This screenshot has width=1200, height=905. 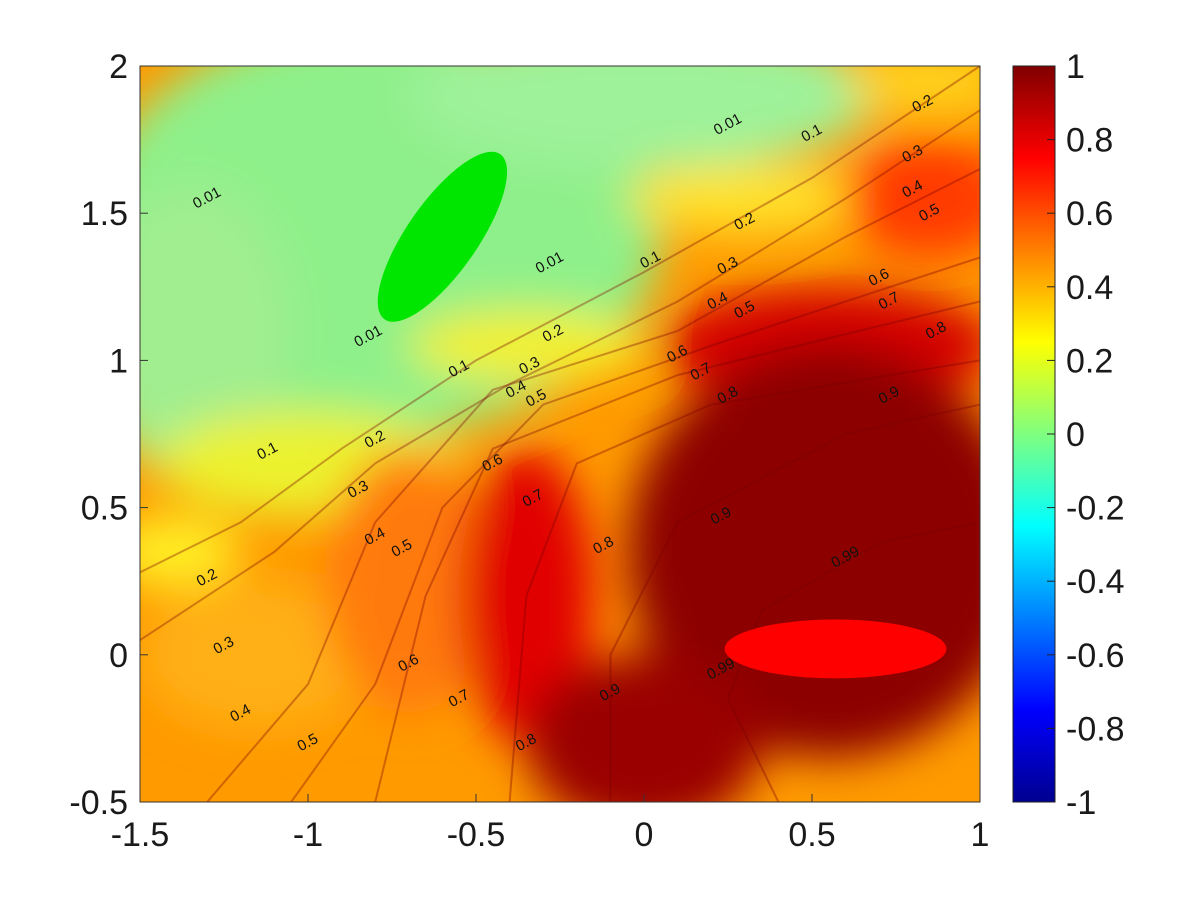 What do you see at coordinates (118, 67) in the screenshot?
I see `y-tick-label: 2` at bounding box center [118, 67].